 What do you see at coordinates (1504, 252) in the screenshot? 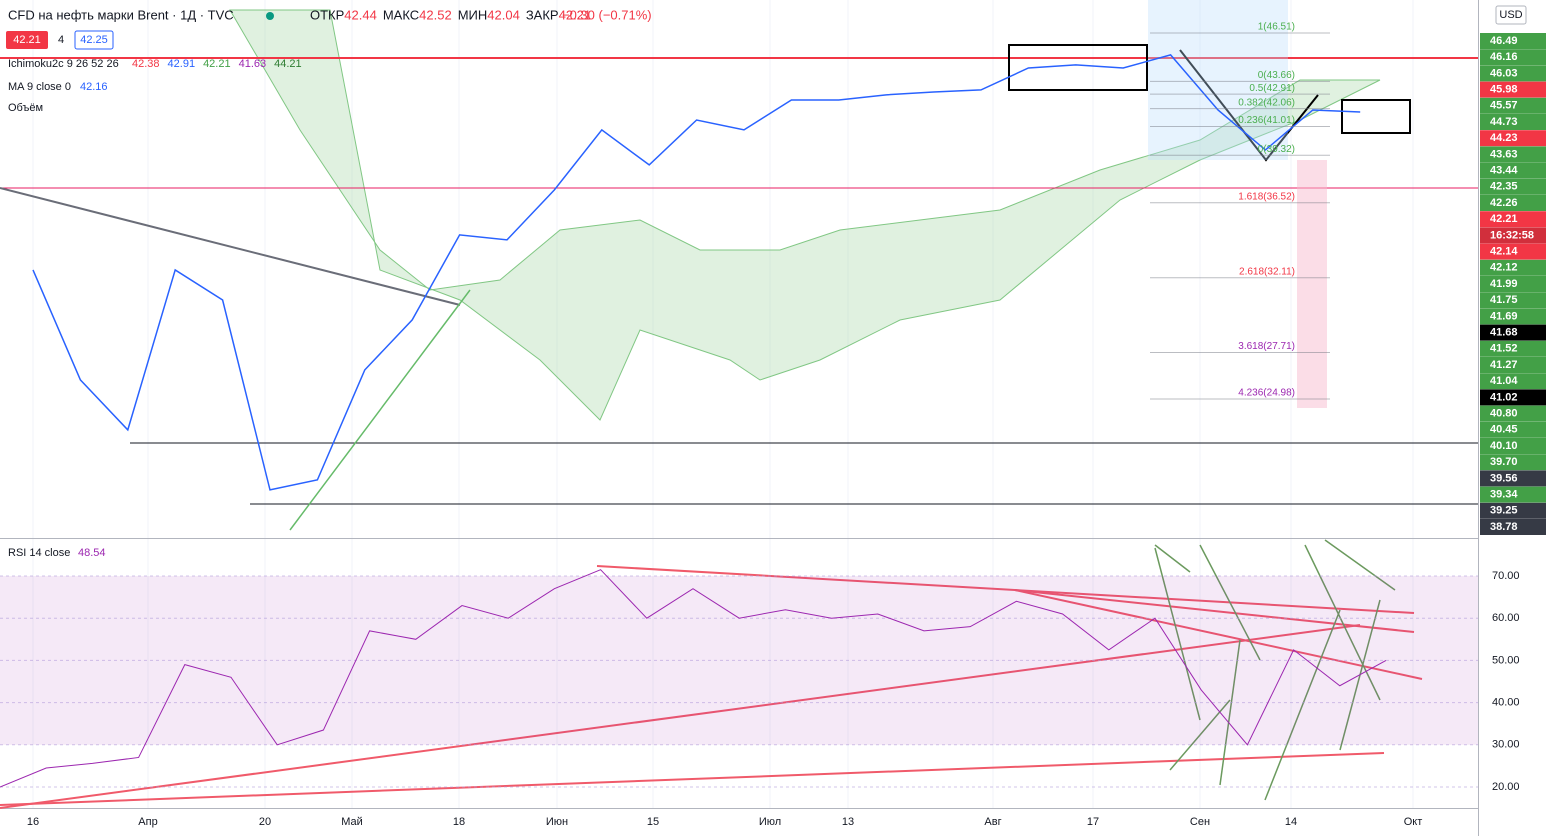
I see `price-label: 42.14` at bounding box center [1504, 252].